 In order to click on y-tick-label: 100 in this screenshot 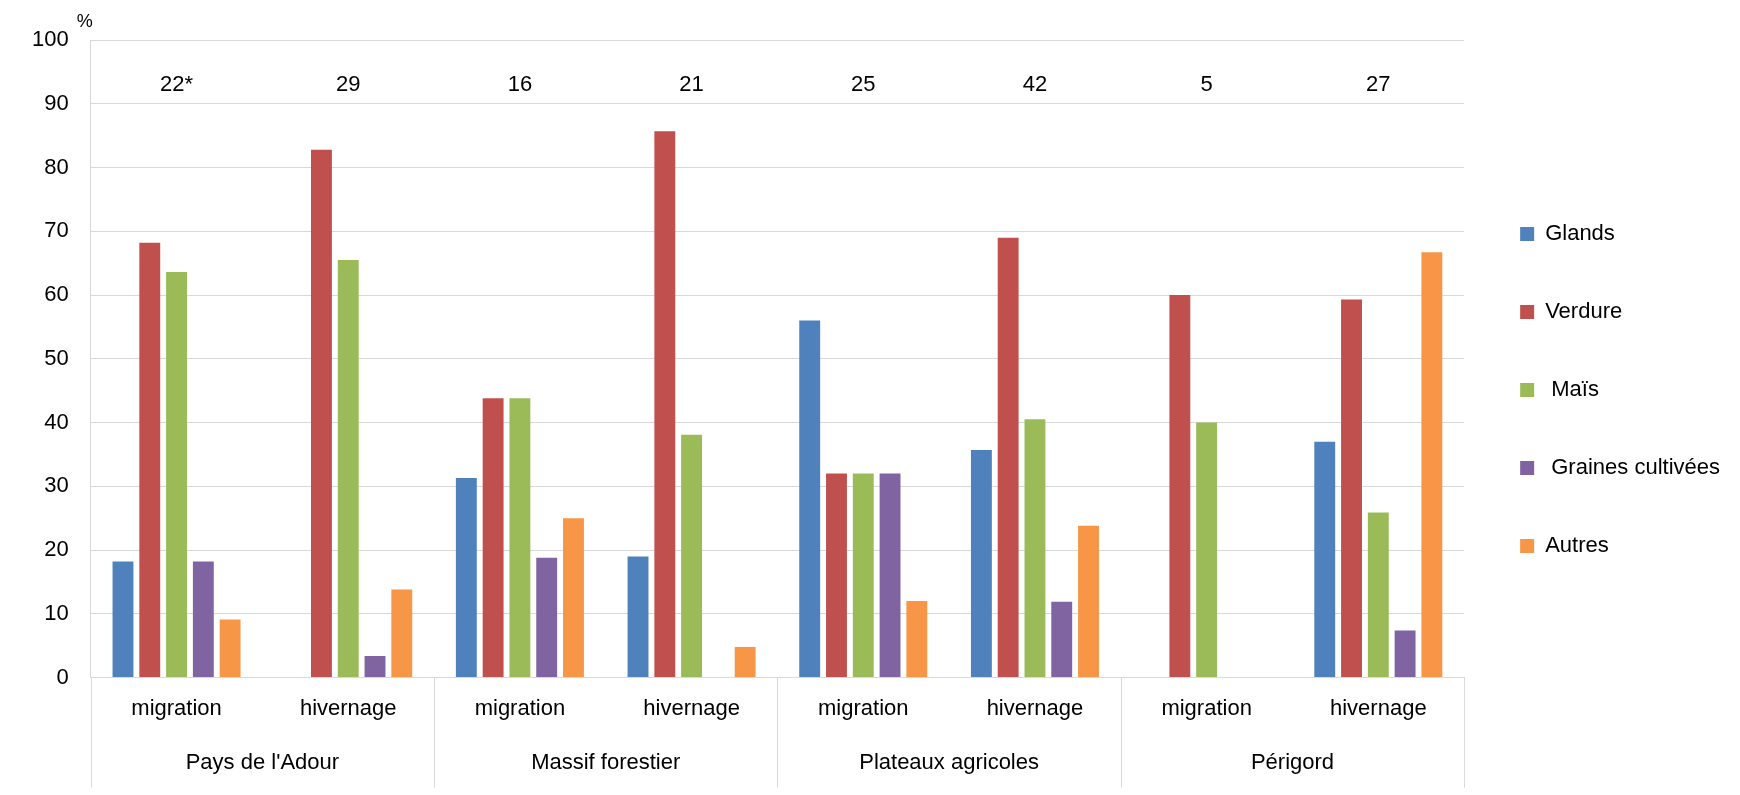, I will do `click(50, 39)`.